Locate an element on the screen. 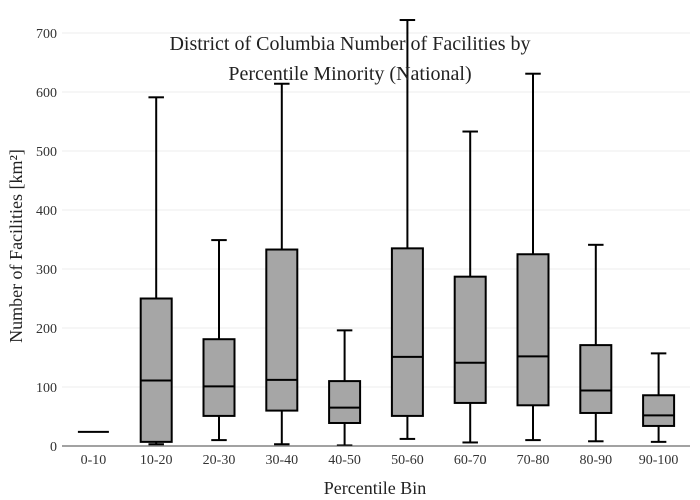 This screenshot has height=500, width=700. y-tick-labels: 0 100 200 300 400 500 600 700 is located at coordinates (46, 241).